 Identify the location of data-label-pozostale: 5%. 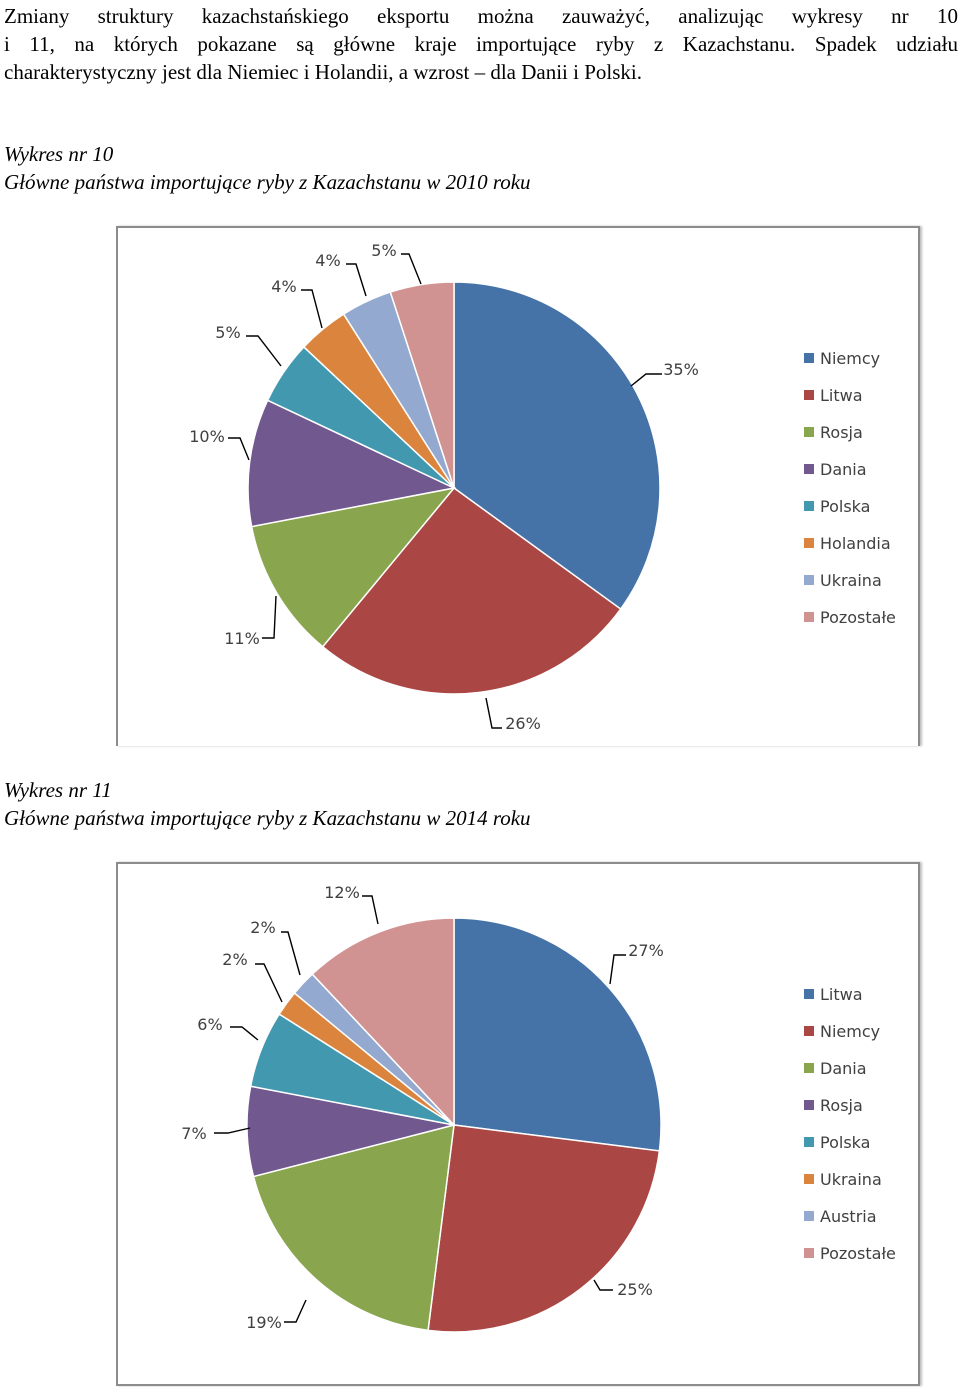
(383, 250).